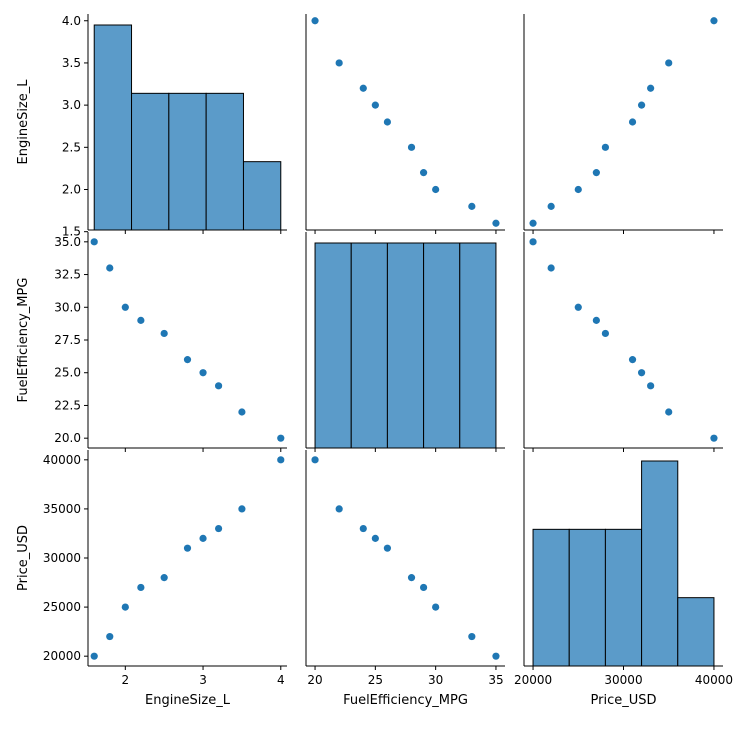 Image resolution: width=750 pixels, height=750 pixels. Describe the element at coordinates (62, 607) in the screenshot. I see `y-tick-label: 25000` at that location.